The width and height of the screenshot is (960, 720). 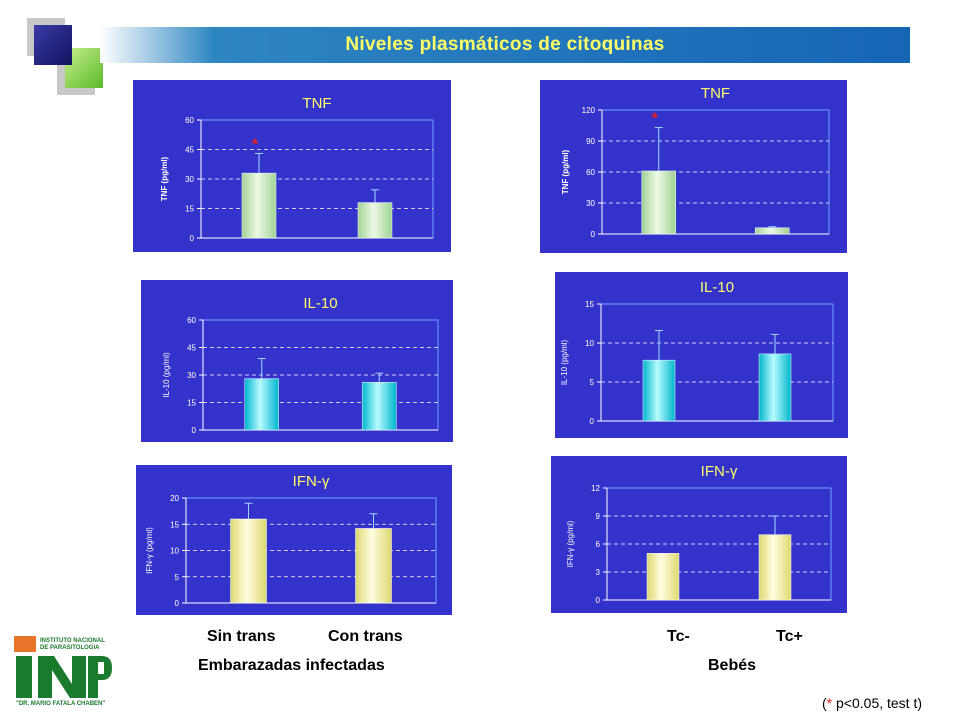 I want to click on y-tick-label: 6, so click(x=598, y=544).